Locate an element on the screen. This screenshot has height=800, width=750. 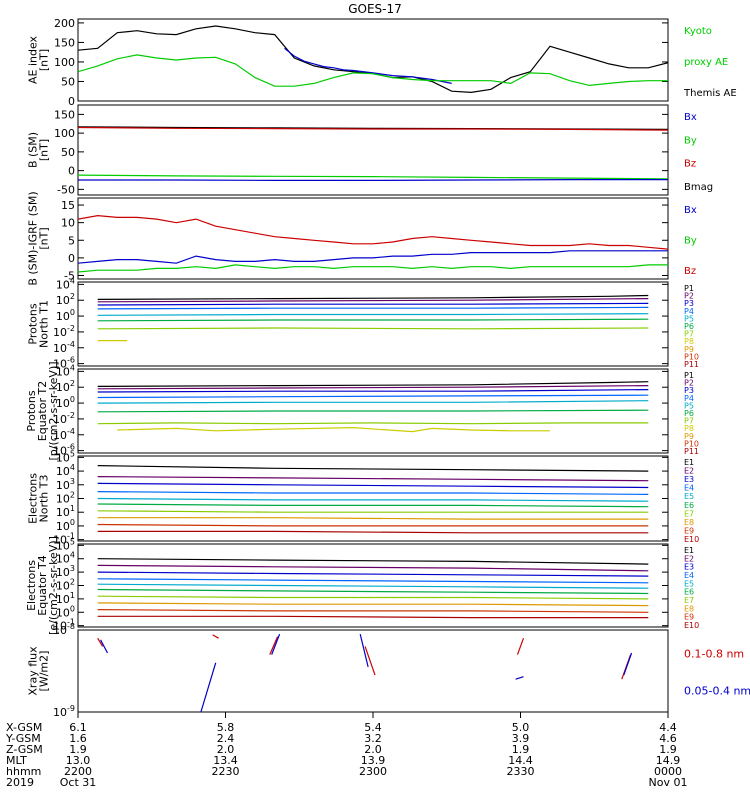
x-row-value: 2300 is located at coordinates (373, 771).